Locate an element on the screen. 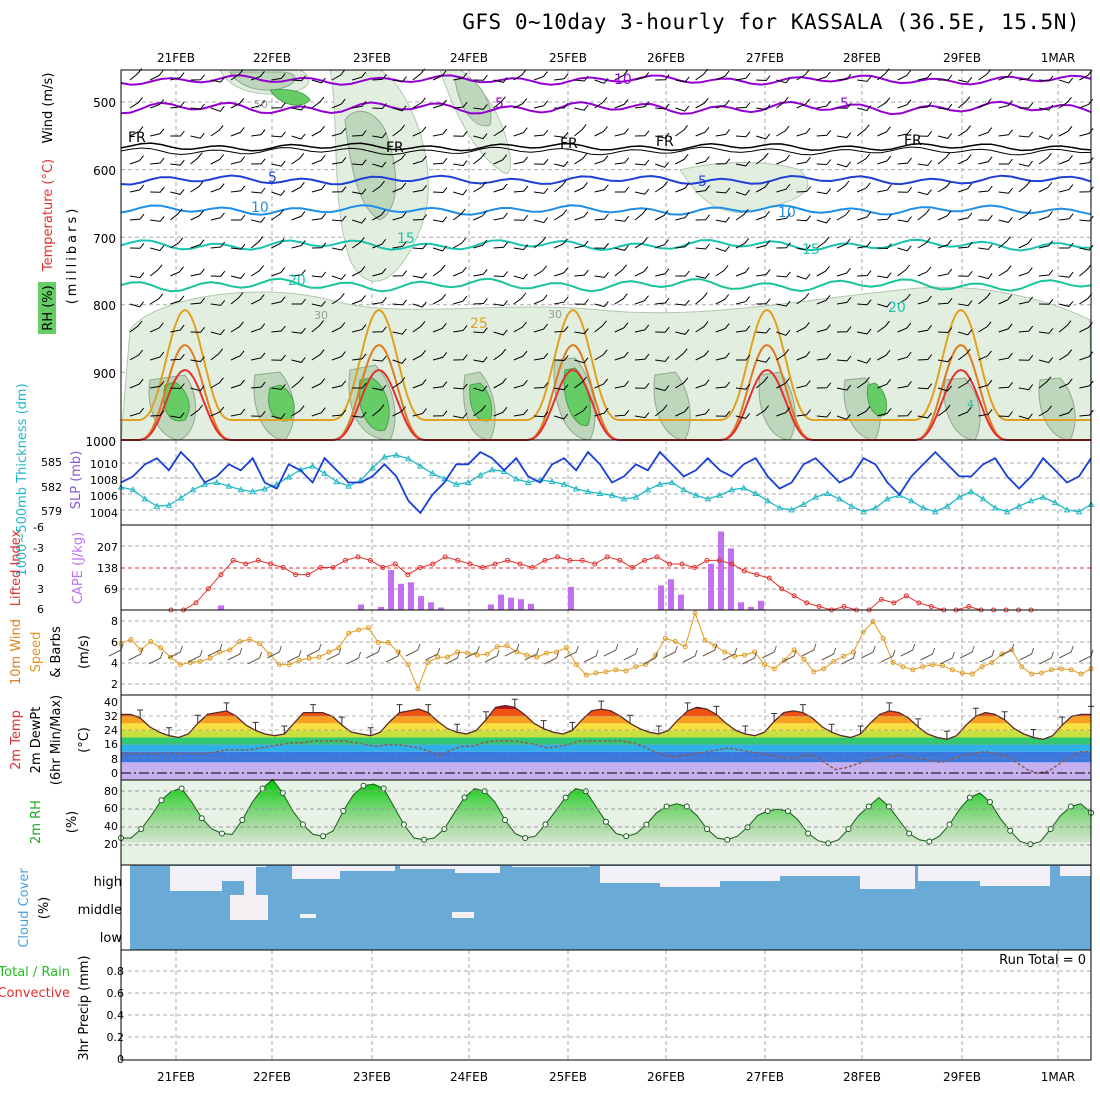 This screenshot has height=1100, width=1100. cloud-high-gap is located at coordinates (367, 868).